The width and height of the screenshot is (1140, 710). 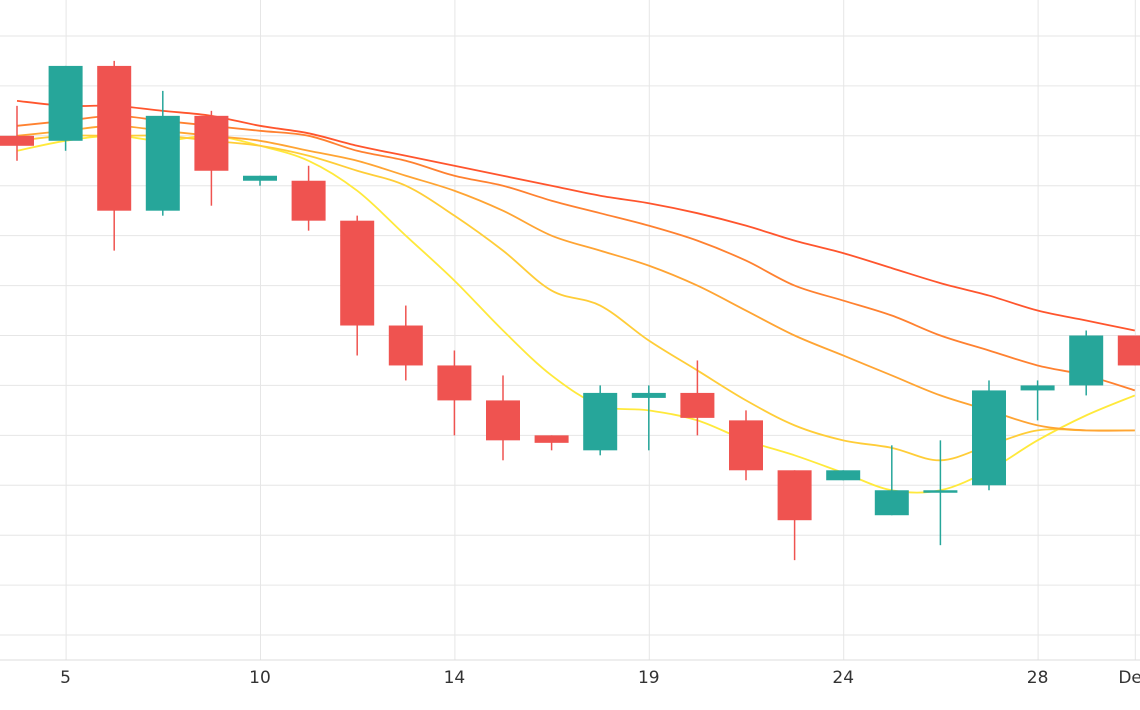 I want to click on x-tick-label: 10, so click(x=260, y=678).